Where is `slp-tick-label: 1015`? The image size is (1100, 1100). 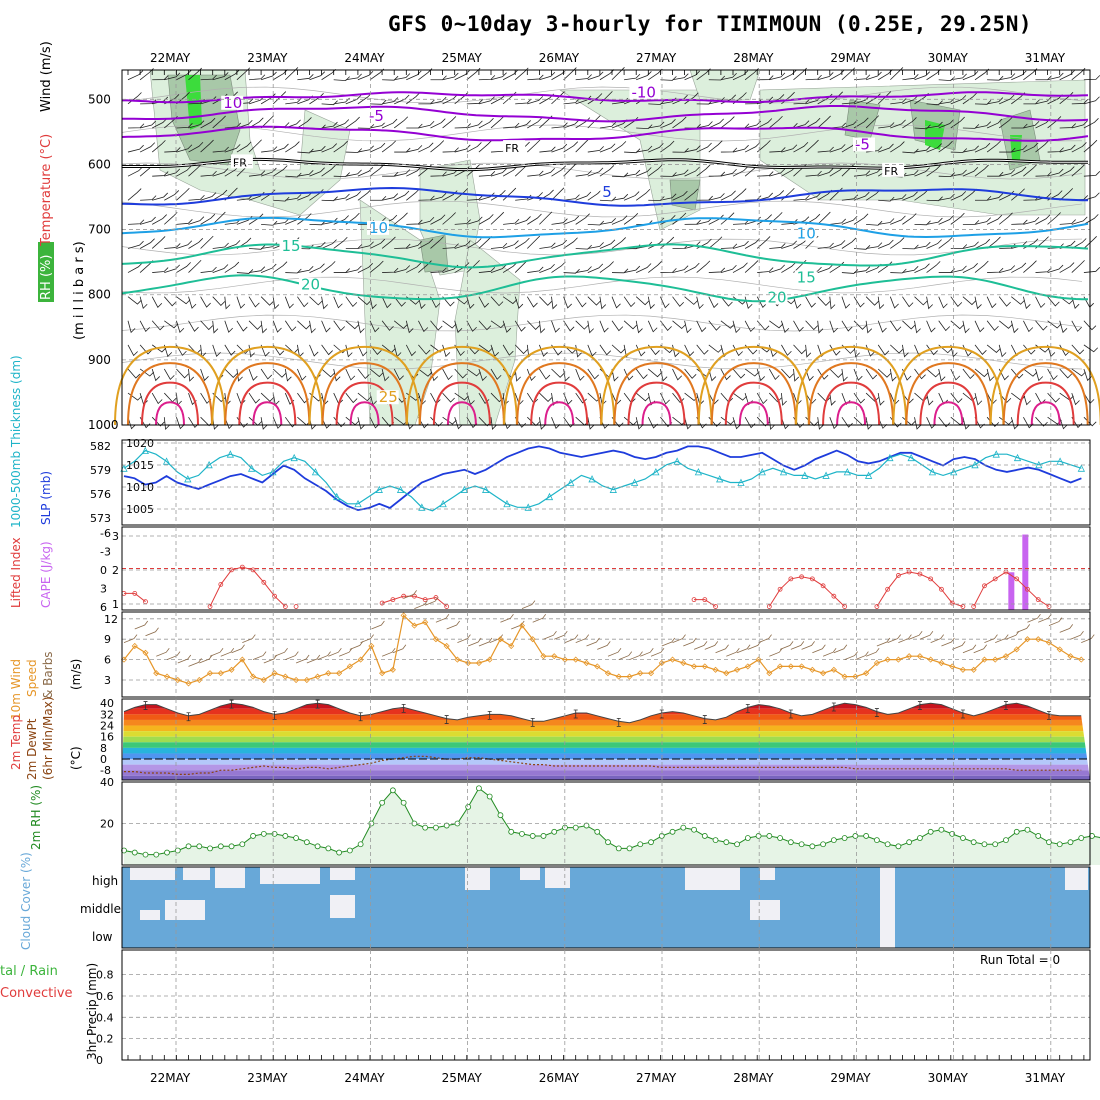
slp-tick-label: 1015 is located at coordinates (140, 465).